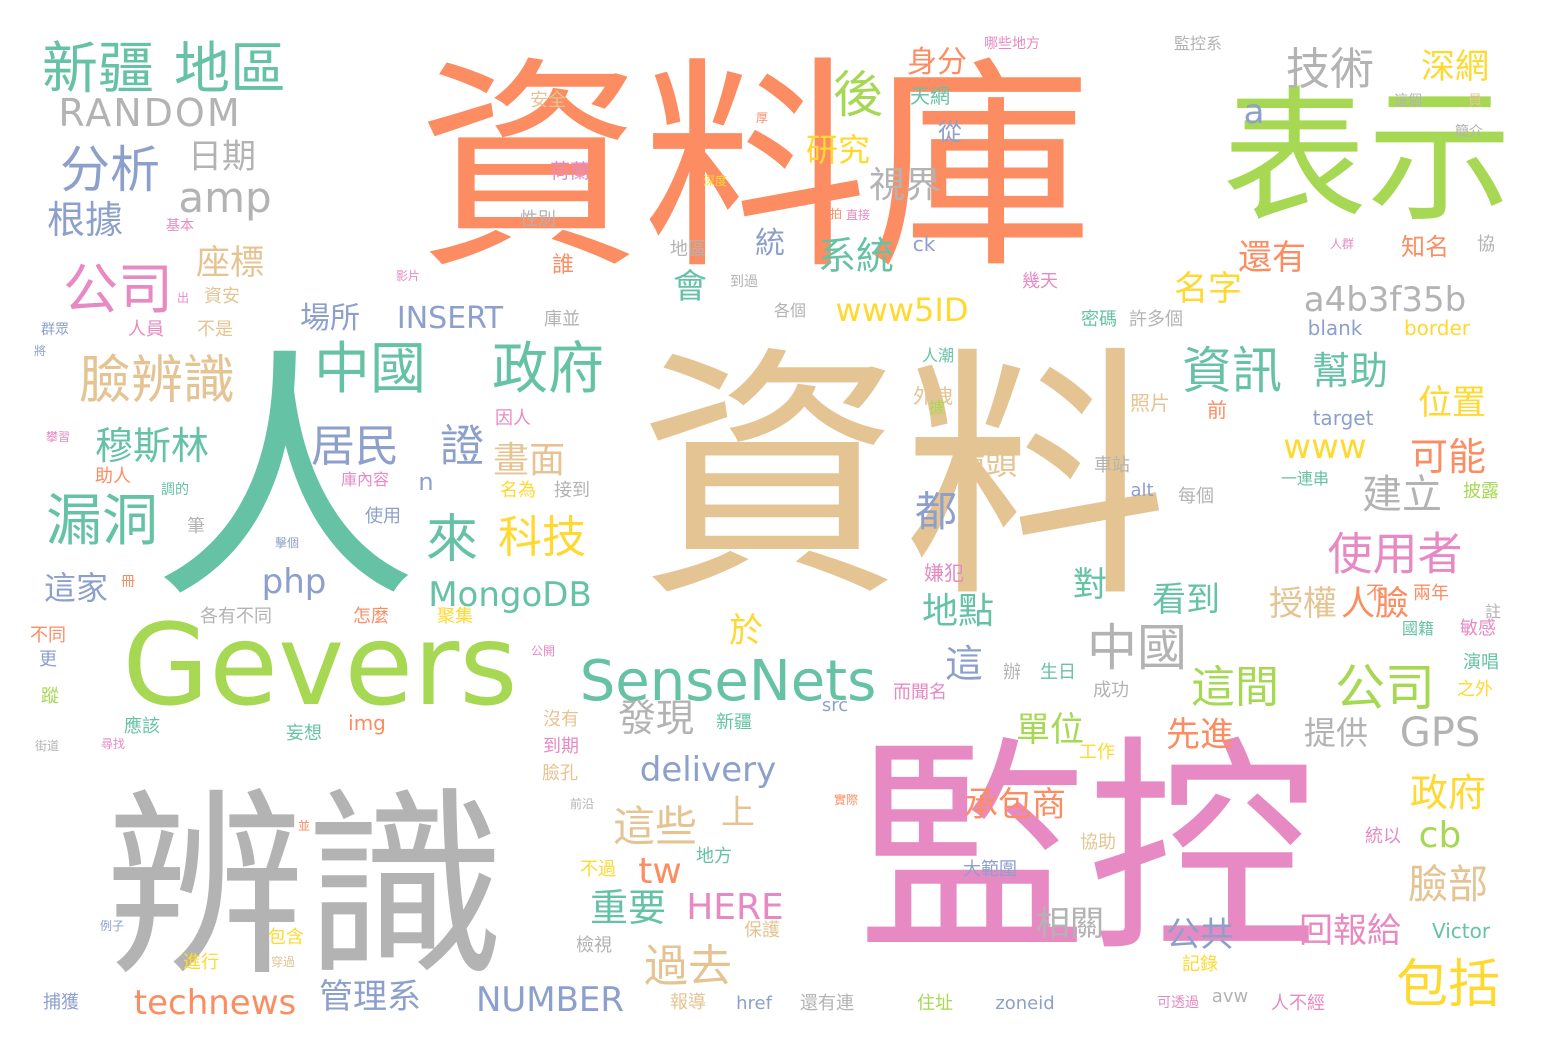  What do you see at coordinates (594, 945) in the screenshot?
I see `cloud-word: 檢視` at bounding box center [594, 945].